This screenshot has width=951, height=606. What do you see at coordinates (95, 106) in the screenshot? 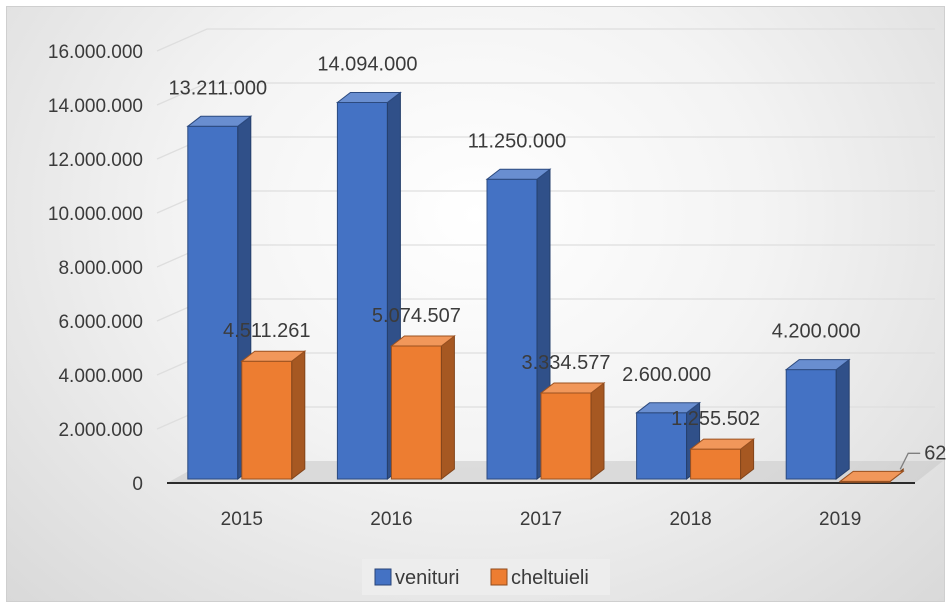
I see `y-tick-label: 14.000.000` at bounding box center [95, 106].